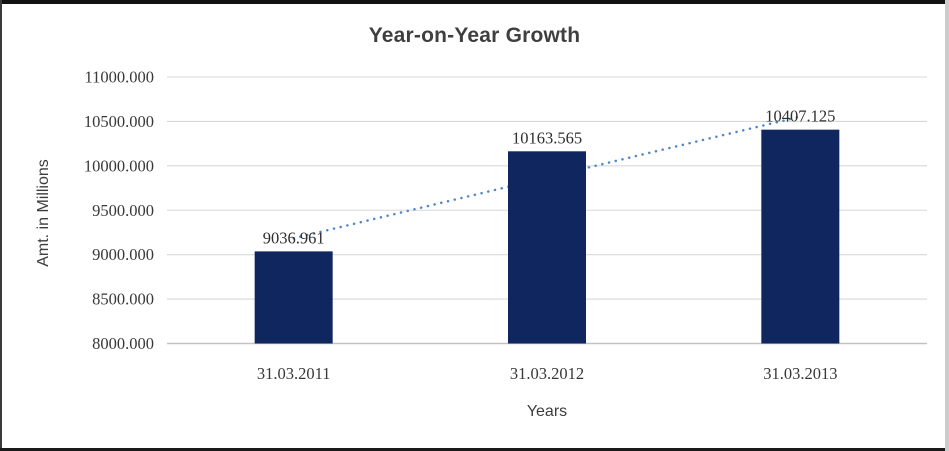  I want to click on y-tick-label: 8500.000, so click(123, 299).